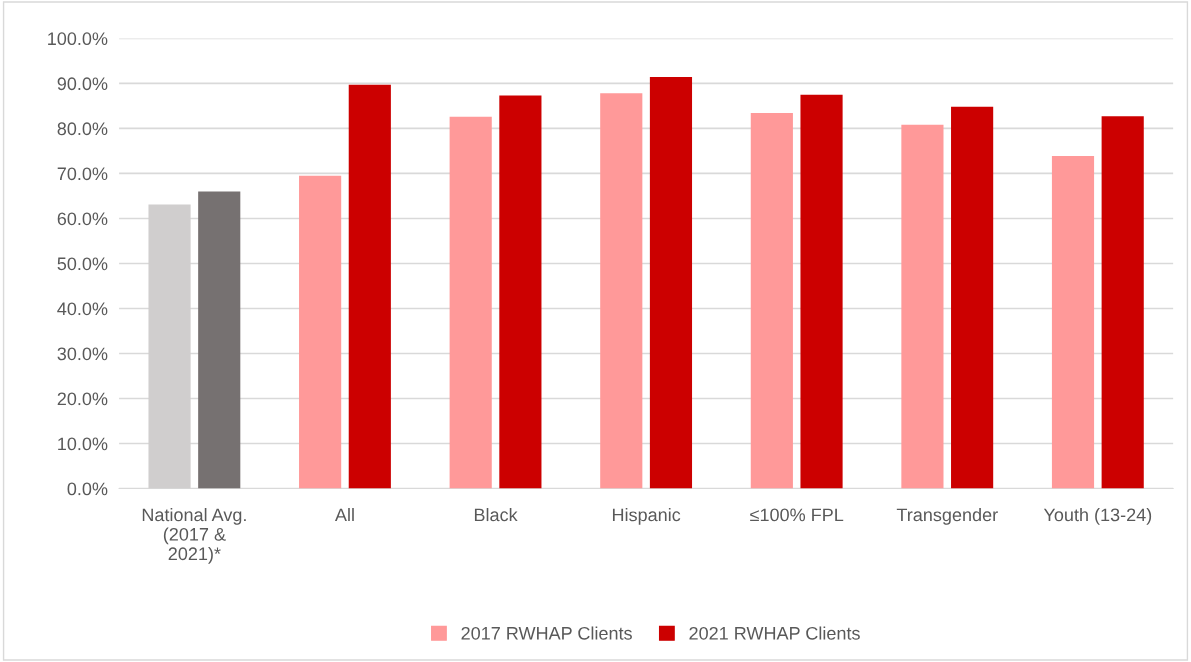  I want to click on y-tick-label: 90.0%, so click(82, 84).